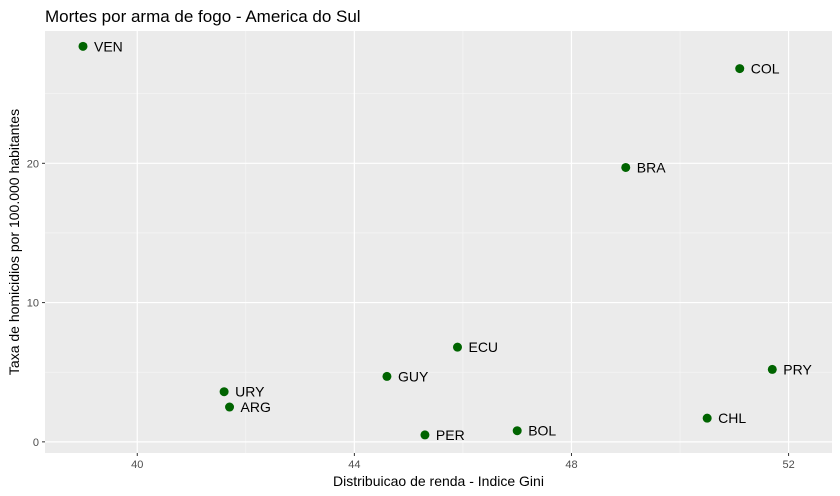 This screenshot has width=840, height=496. Describe the element at coordinates (707, 418) in the screenshot. I see `data-point-chl` at that location.